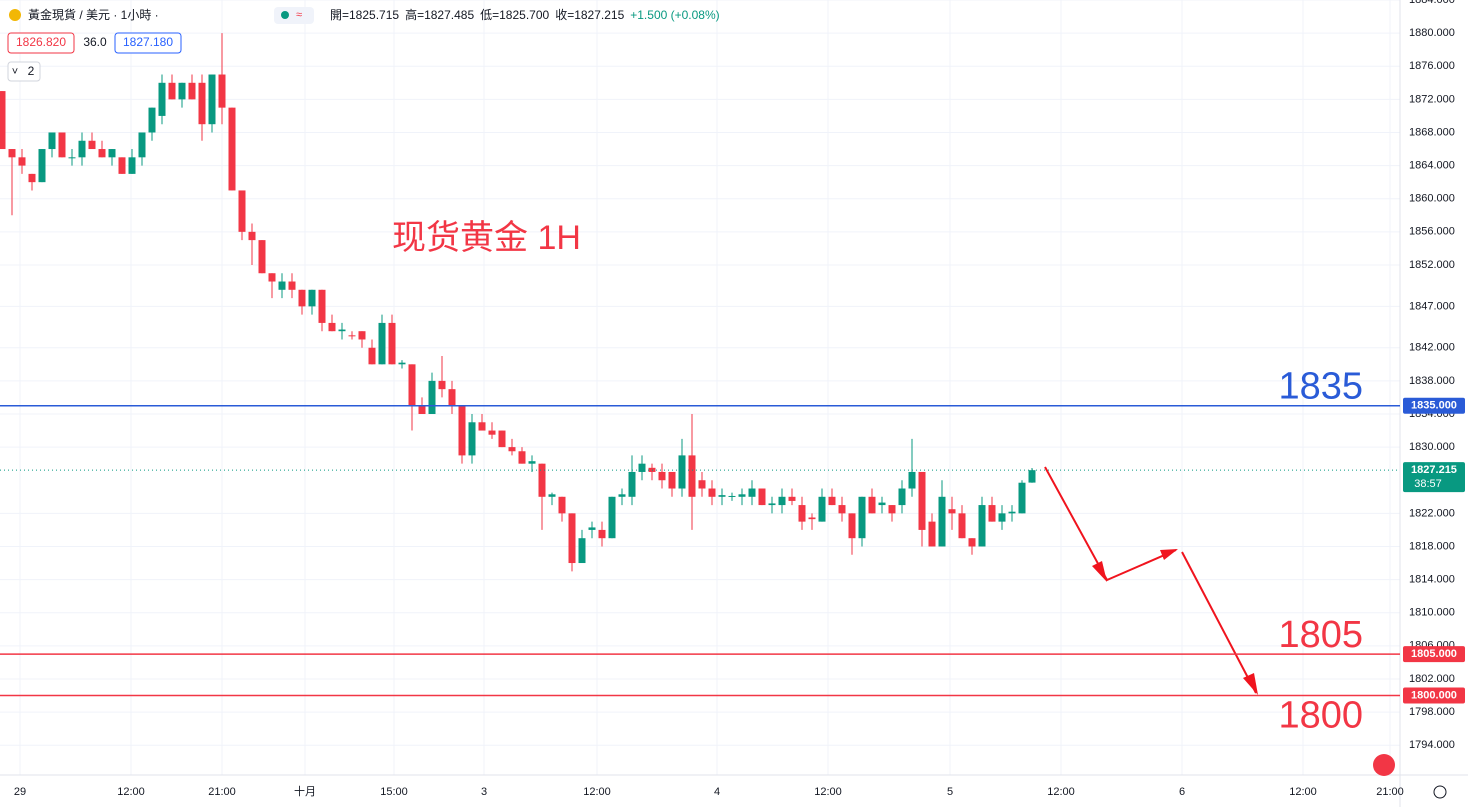 Image resolution: width=1468 pixels, height=807 pixels. I want to click on y-tick-label: 1876.000, so click(1432, 66).